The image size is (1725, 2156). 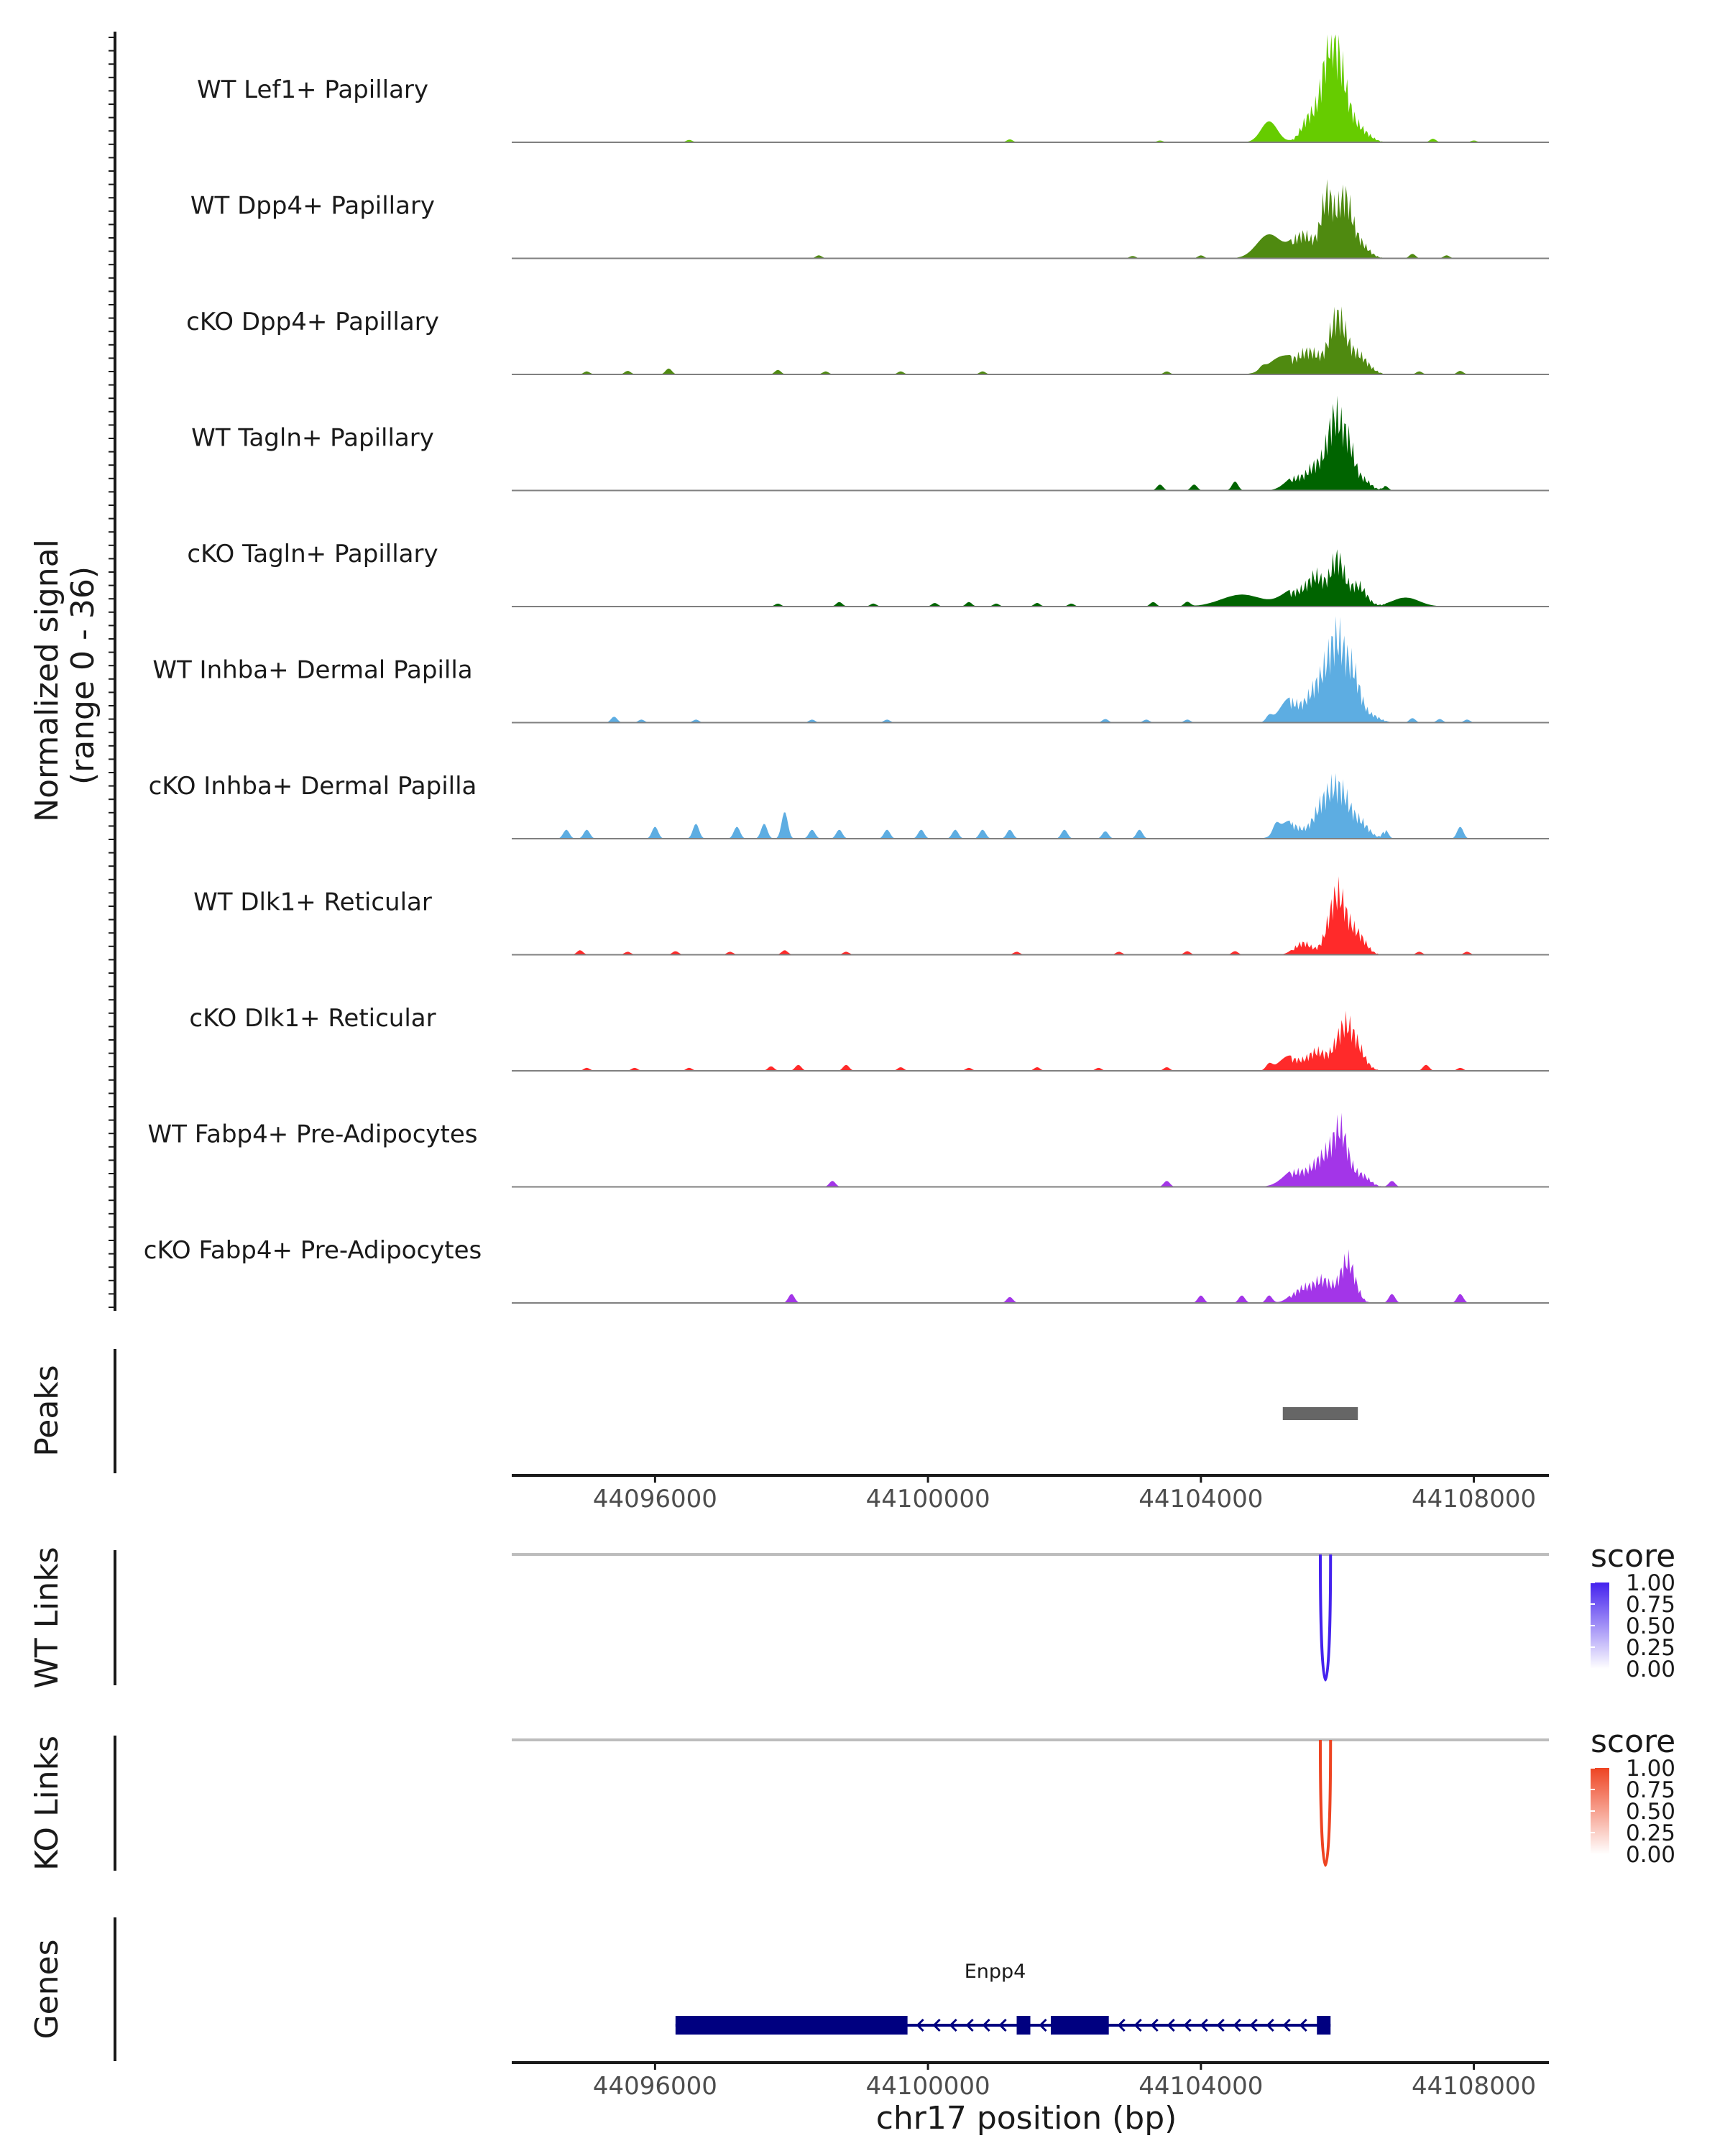 I want to click on peak-region, so click(x=1320, y=1413).